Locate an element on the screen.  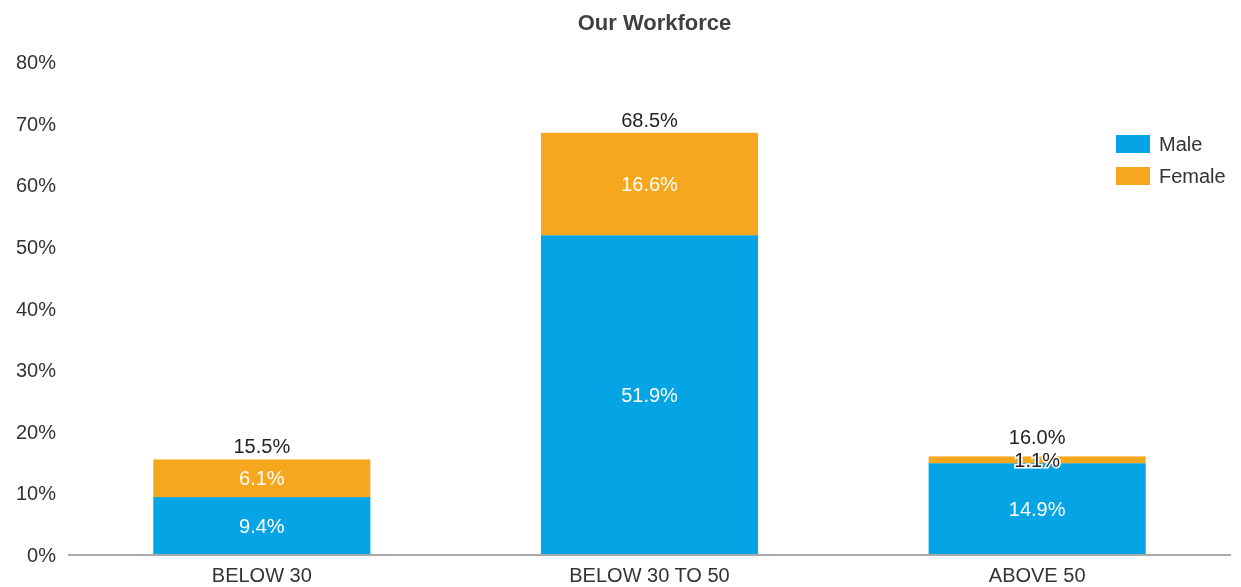
x-tick-label: BELOW 30 TO 50 is located at coordinates (649, 575).